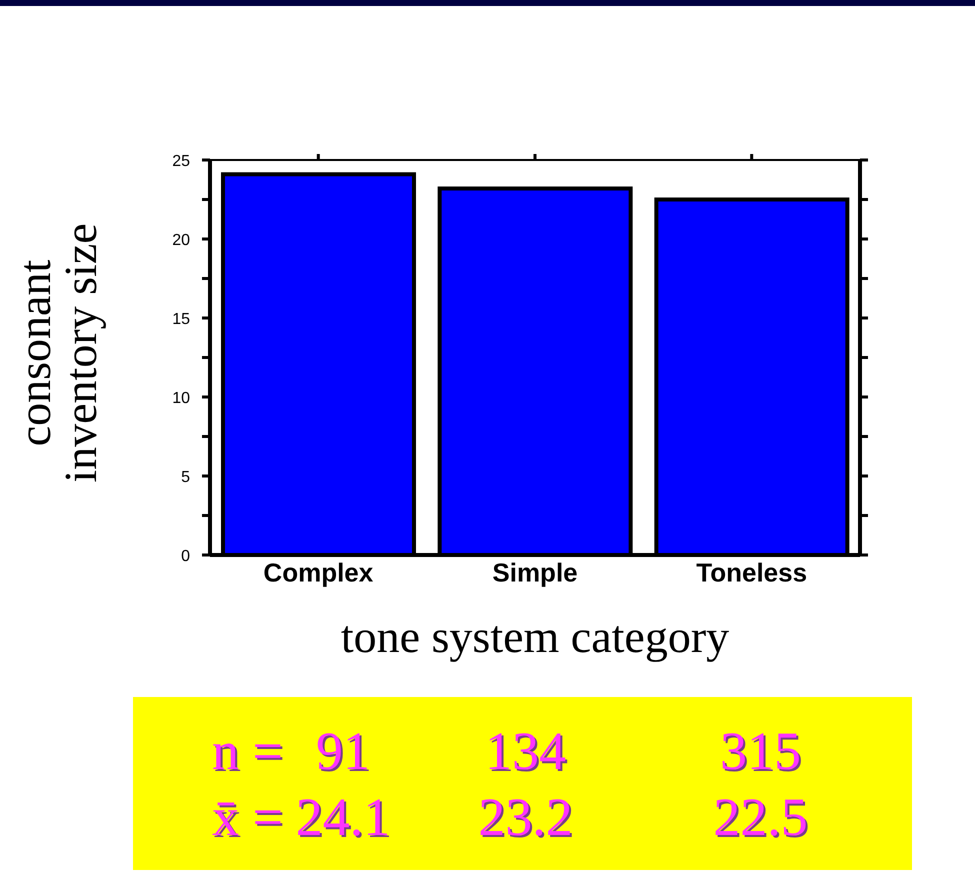  I want to click on x-tick-label: Toneless, so click(752, 572).